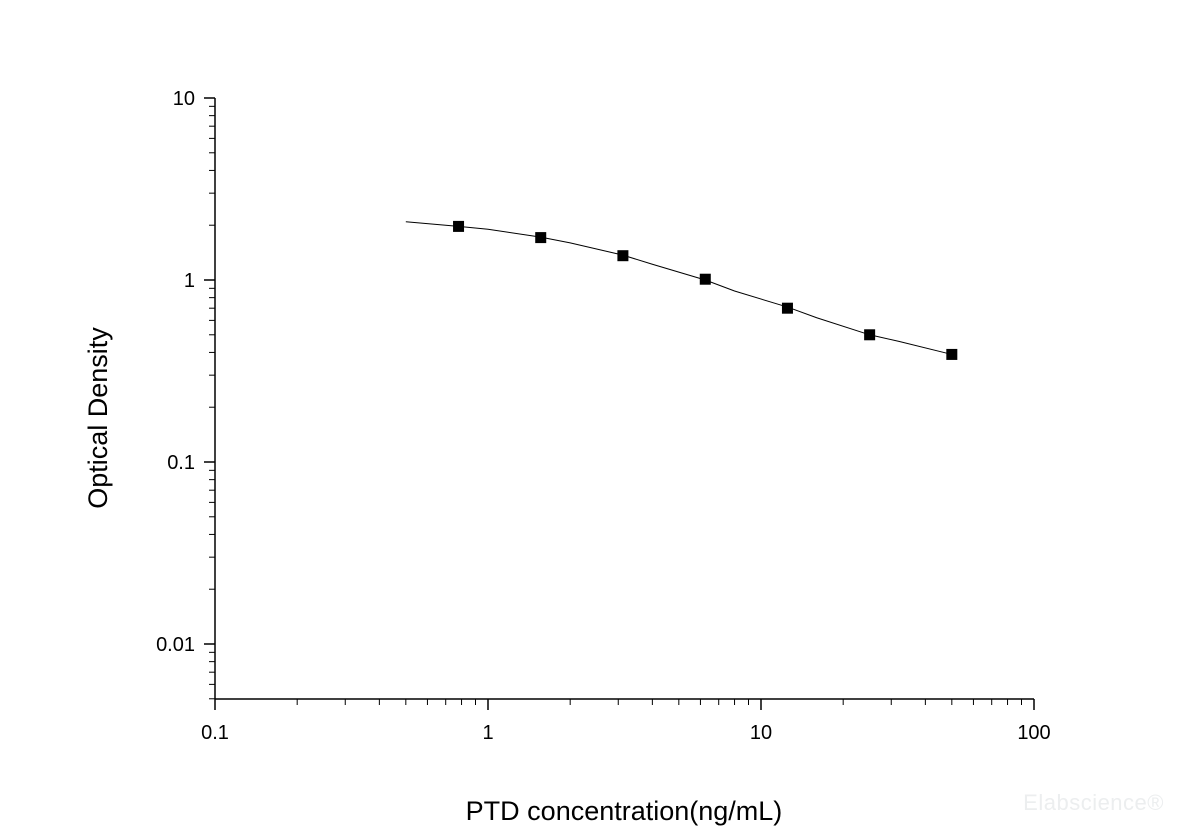  Describe the element at coordinates (1093, 802) in the screenshot. I see `watermark-logo: Elabscience®` at that location.